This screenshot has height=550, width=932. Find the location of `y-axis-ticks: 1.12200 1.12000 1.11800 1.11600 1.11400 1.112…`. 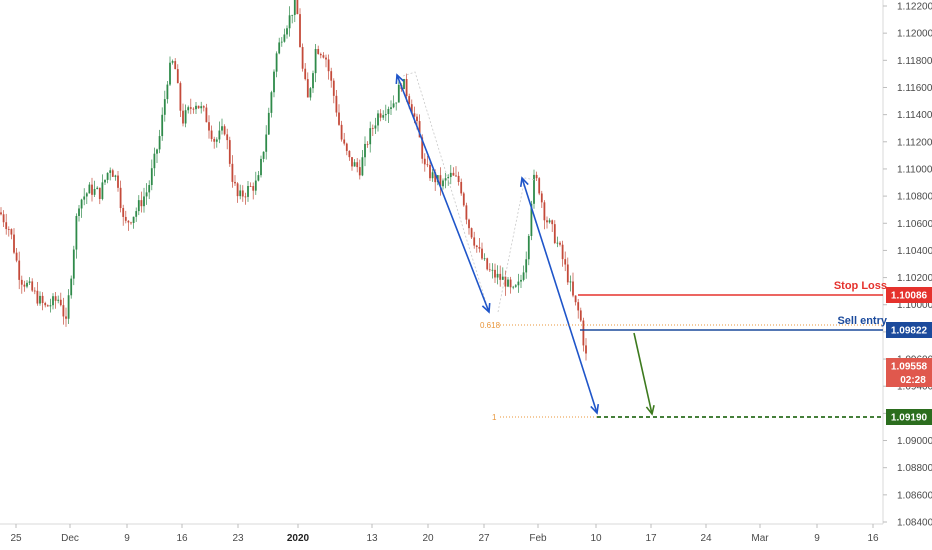

y-axis-ticks: 1.12200 1.12000 1.11800 1.11600 1.11400 1.112… is located at coordinates (907, 265).